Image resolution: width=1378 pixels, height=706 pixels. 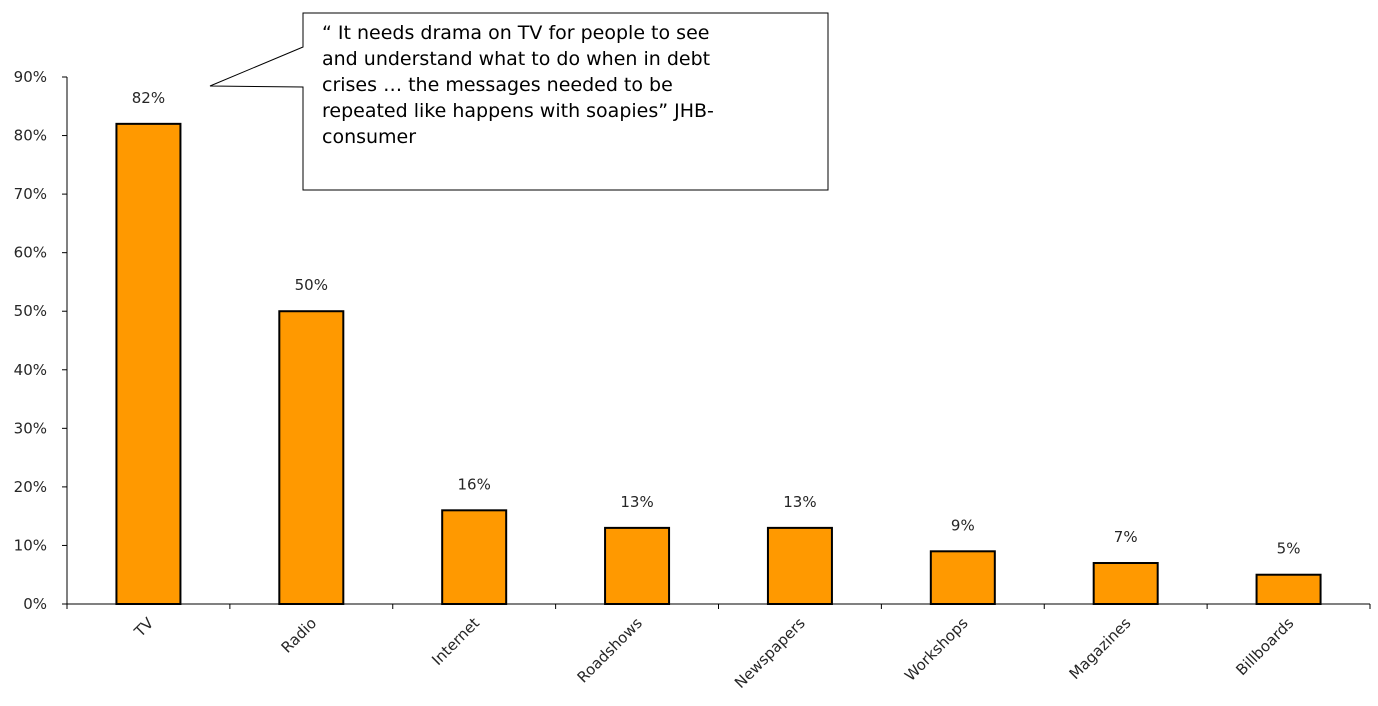 I want to click on y-tick-label: 10%, so click(x=30, y=545).